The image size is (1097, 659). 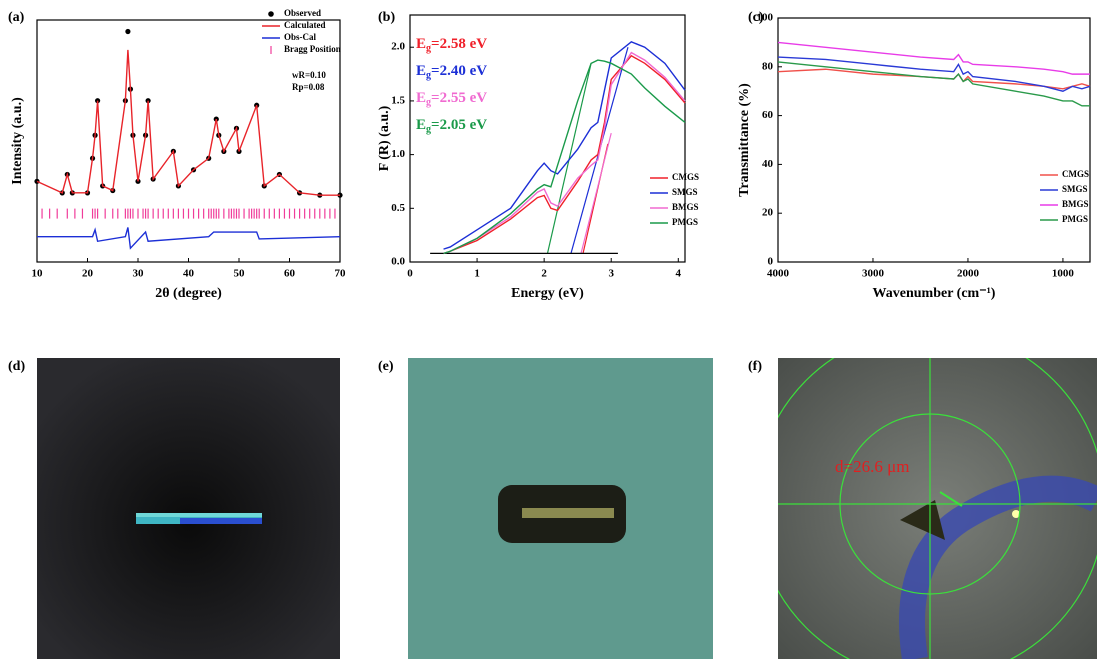 What do you see at coordinates (139, 274) in the screenshot?
I see `x-tick-label: 30` at bounding box center [139, 274].